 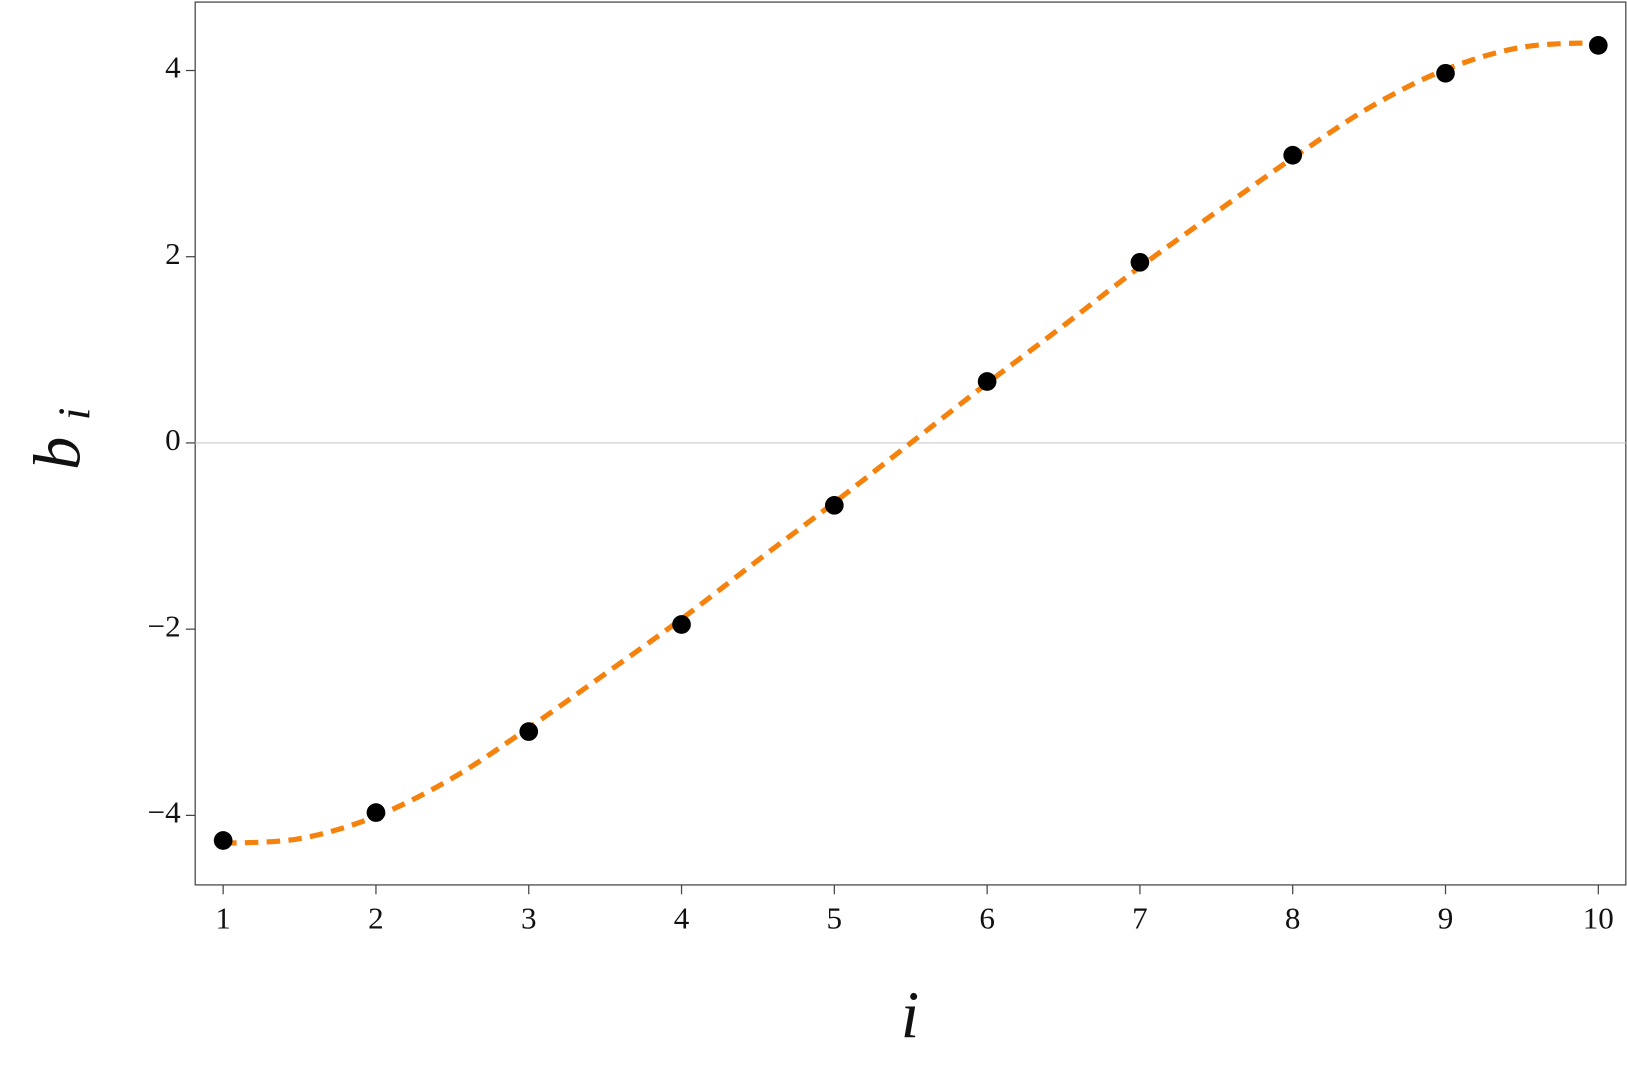 What do you see at coordinates (1293, 917) in the screenshot?
I see `x-tick-label: 8` at bounding box center [1293, 917].